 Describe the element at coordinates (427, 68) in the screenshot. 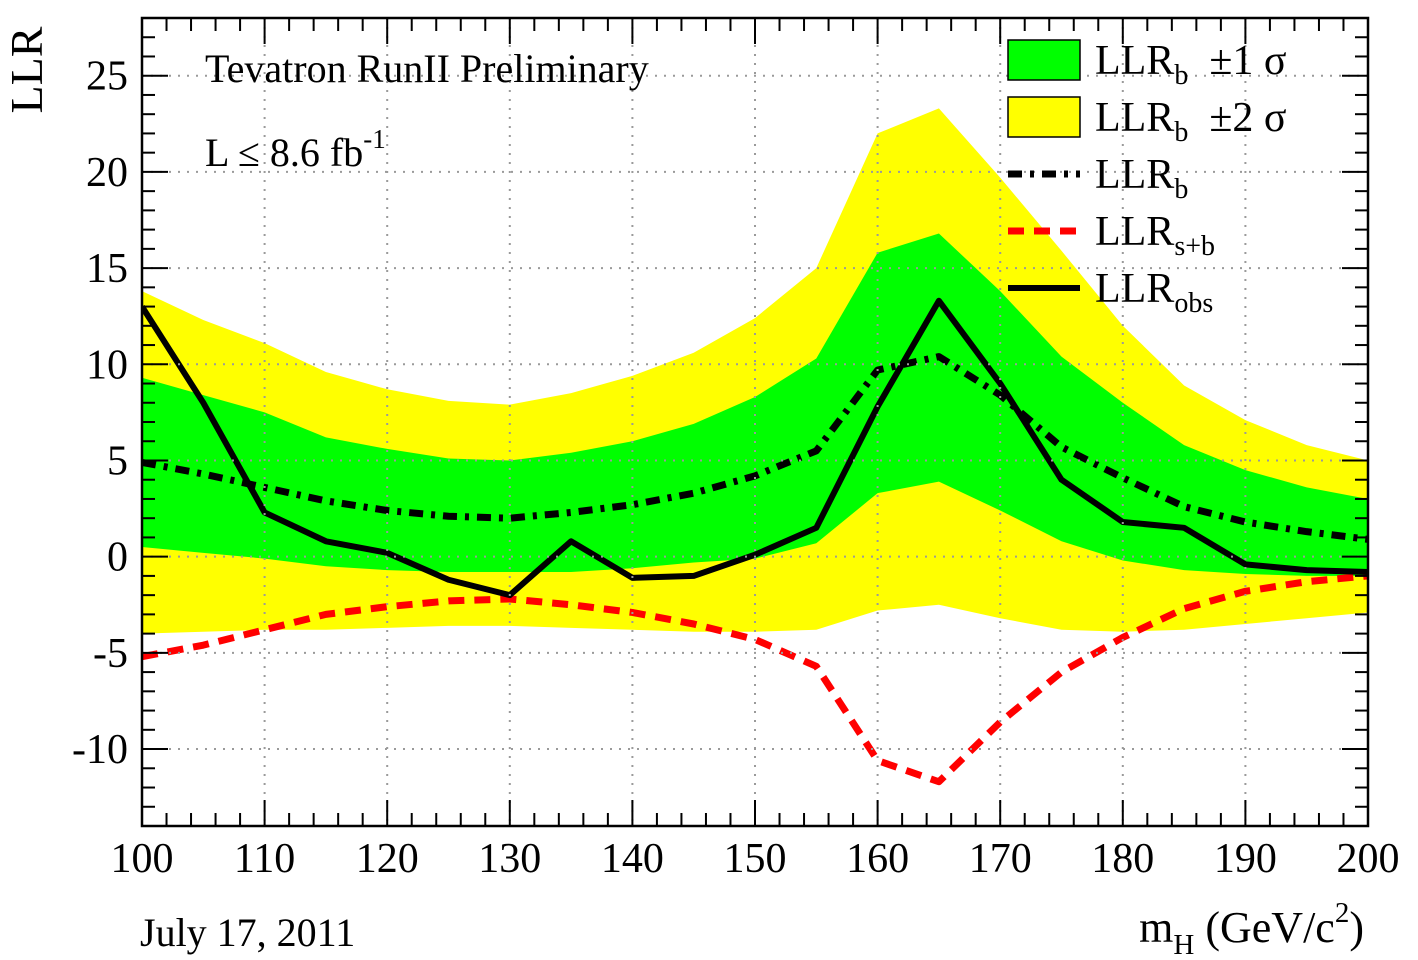

I see `annotation-main: Tevatron RunII Preliminary` at that location.